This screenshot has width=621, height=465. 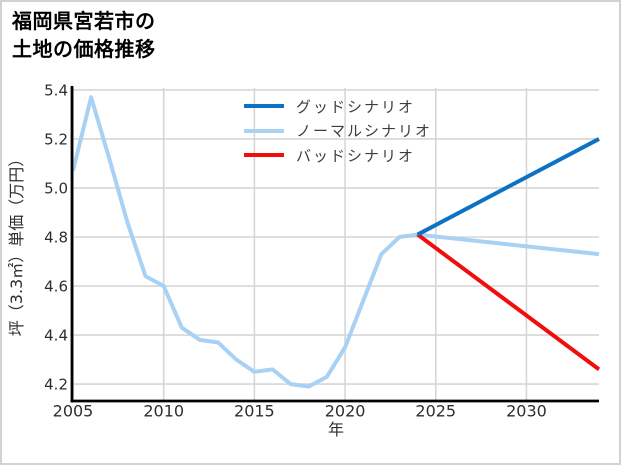 What do you see at coordinates (508, 187) in the screenshot?
I see `series-line-good-scenario` at bounding box center [508, 187].